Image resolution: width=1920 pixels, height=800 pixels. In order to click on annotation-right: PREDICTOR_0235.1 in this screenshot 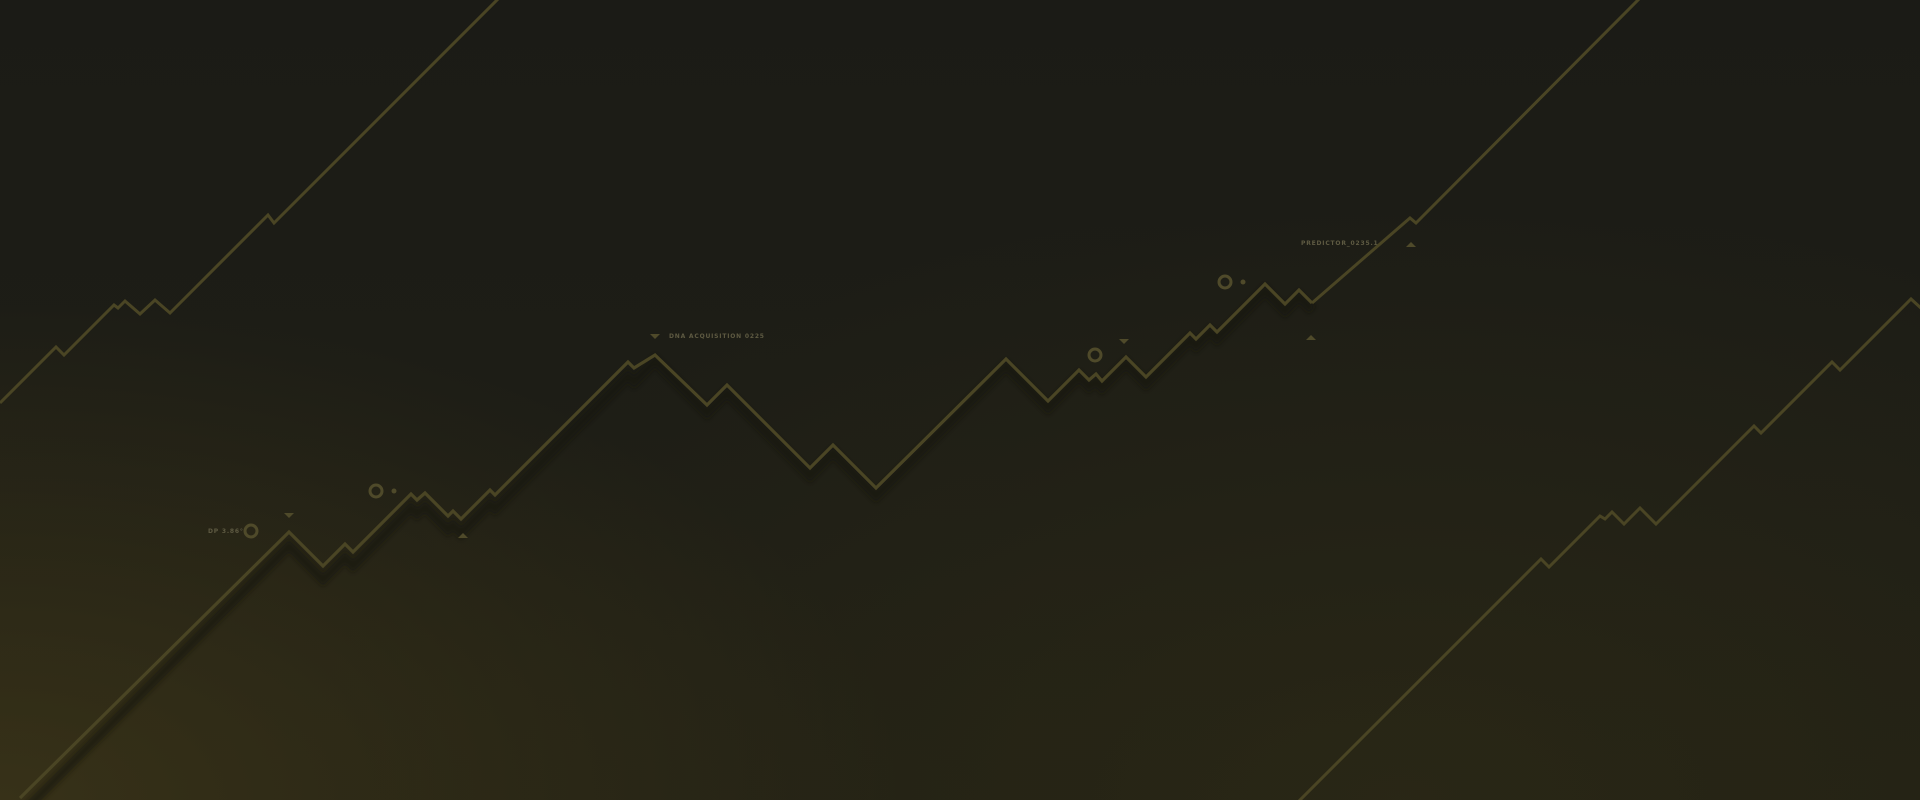, I will do `click(1340, 243)`.